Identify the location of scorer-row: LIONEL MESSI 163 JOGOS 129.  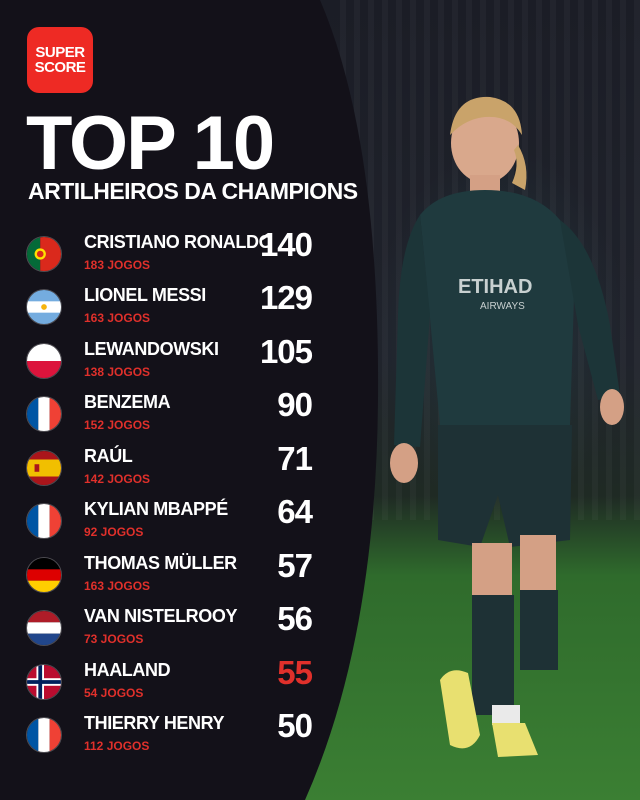
(176, 305).